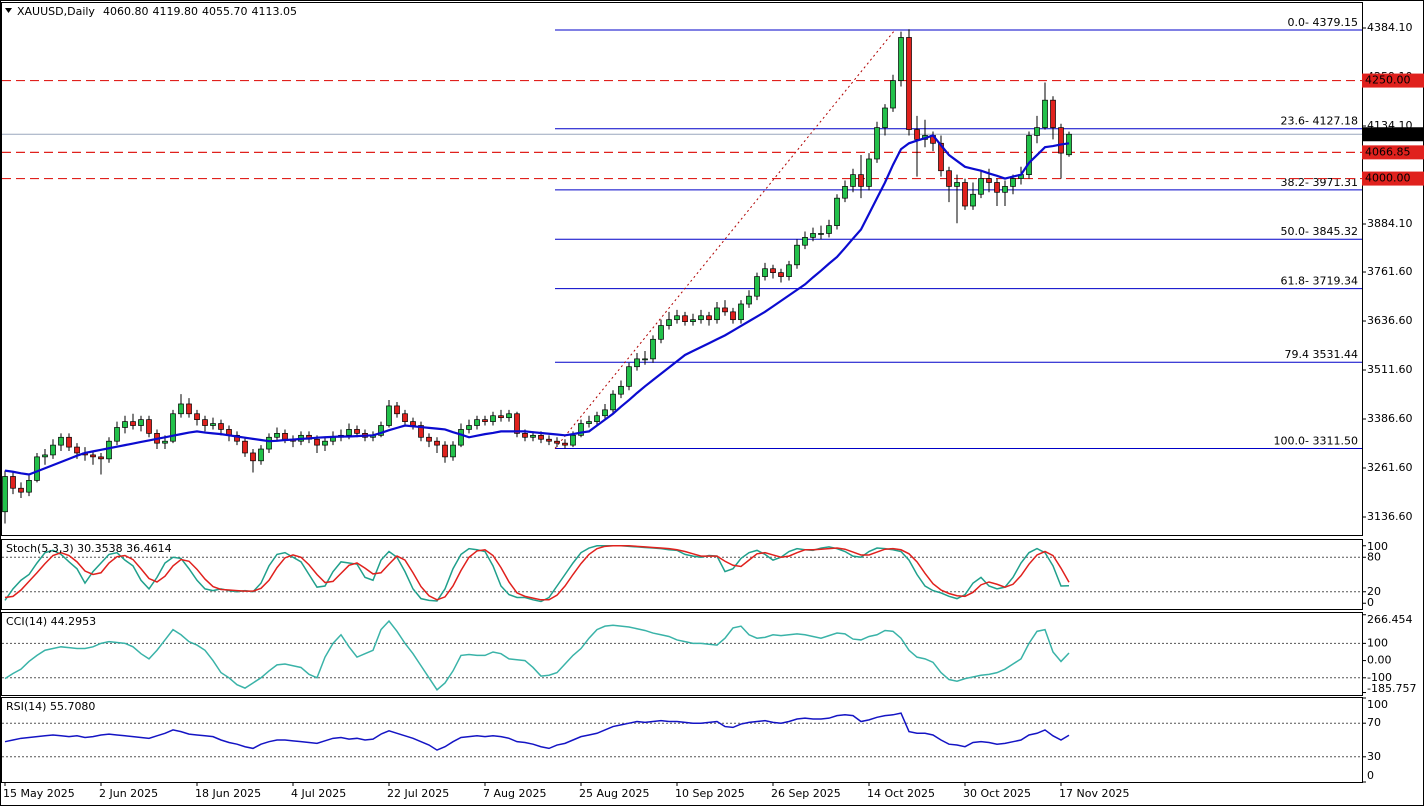 This screenshot has height=806, width=1424. Describe the element at coordinates (1370, 775) in the screenshot. I see `y-tick-label: 0` at that location.